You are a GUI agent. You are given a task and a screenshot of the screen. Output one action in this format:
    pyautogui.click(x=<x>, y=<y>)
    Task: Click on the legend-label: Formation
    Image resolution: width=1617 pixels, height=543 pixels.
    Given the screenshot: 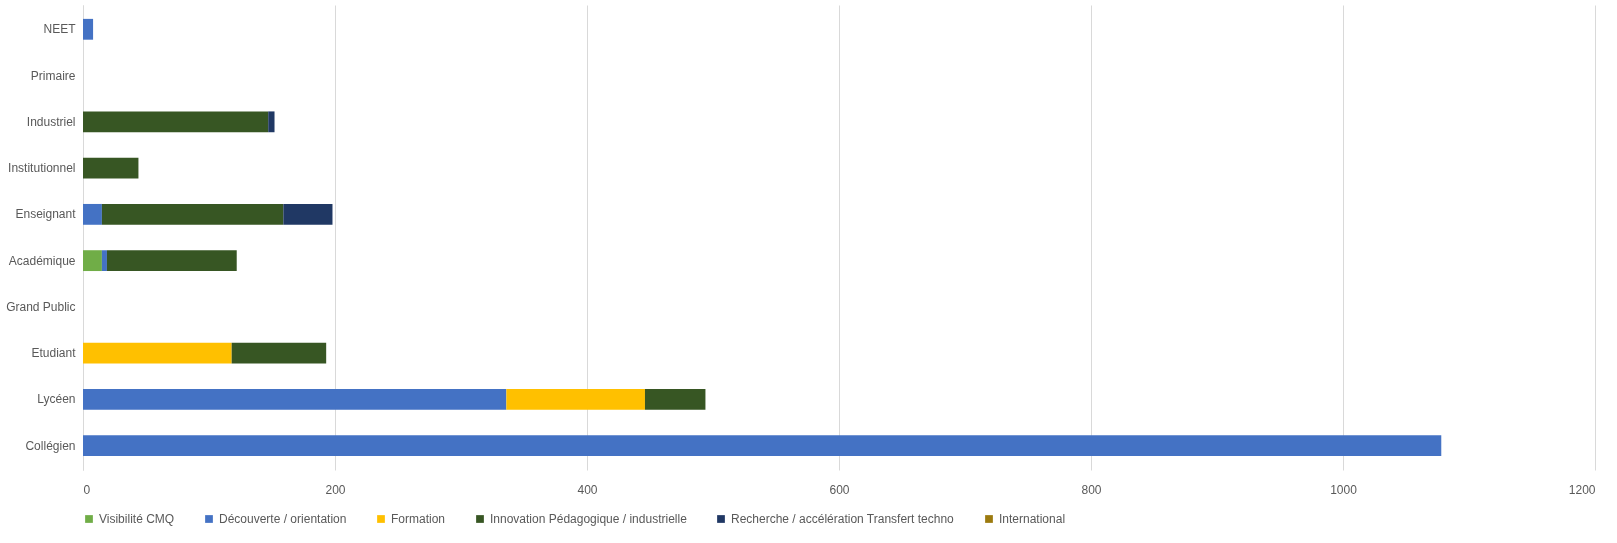 What is the action you would take?
    pyautogui.click(x=418, y=519)
    